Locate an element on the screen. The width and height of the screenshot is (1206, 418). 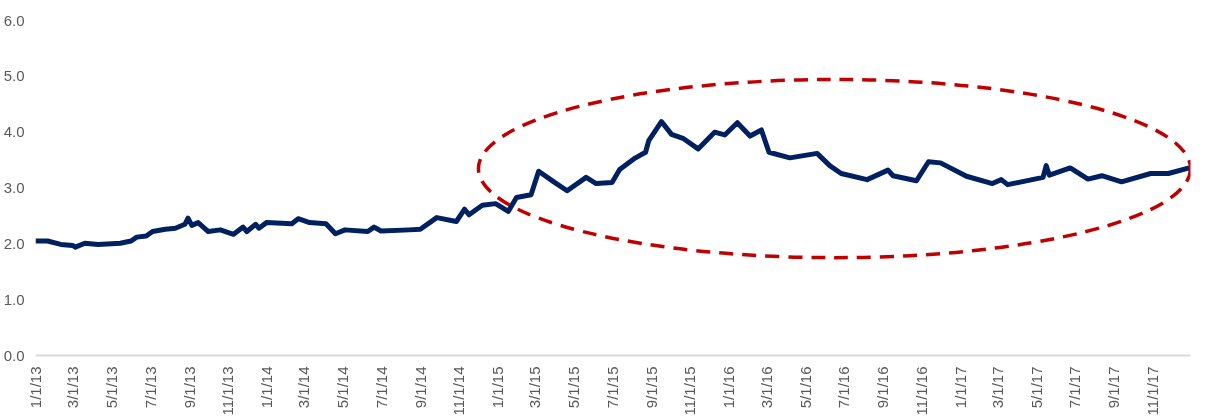
y-tick-label: 4.0 is located at coordinates (14, 132).